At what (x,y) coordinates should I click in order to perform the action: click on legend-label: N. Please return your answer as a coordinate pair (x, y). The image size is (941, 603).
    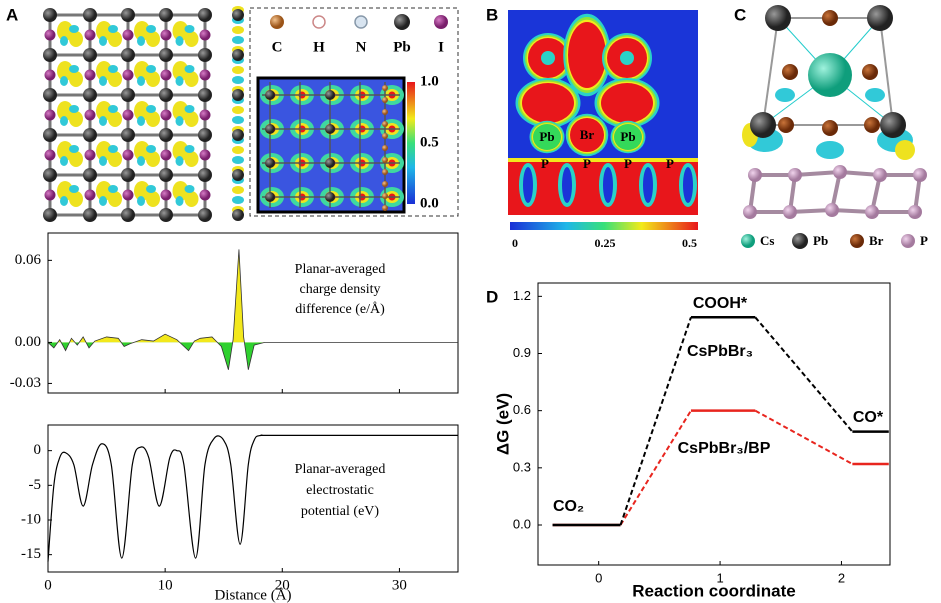
    Looking at the image, I should click on (361, 47).